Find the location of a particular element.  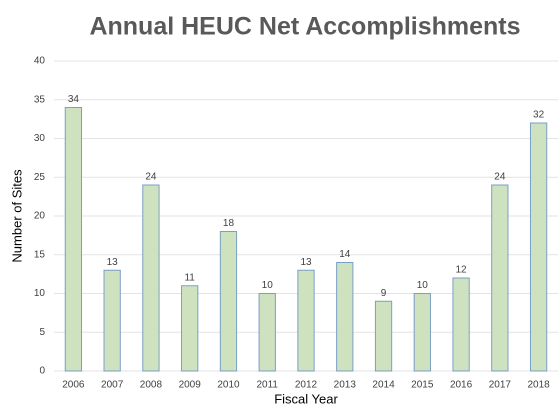

chart-title: Annual HEUC Net Accomplishments is located at coordinates (304, 27).